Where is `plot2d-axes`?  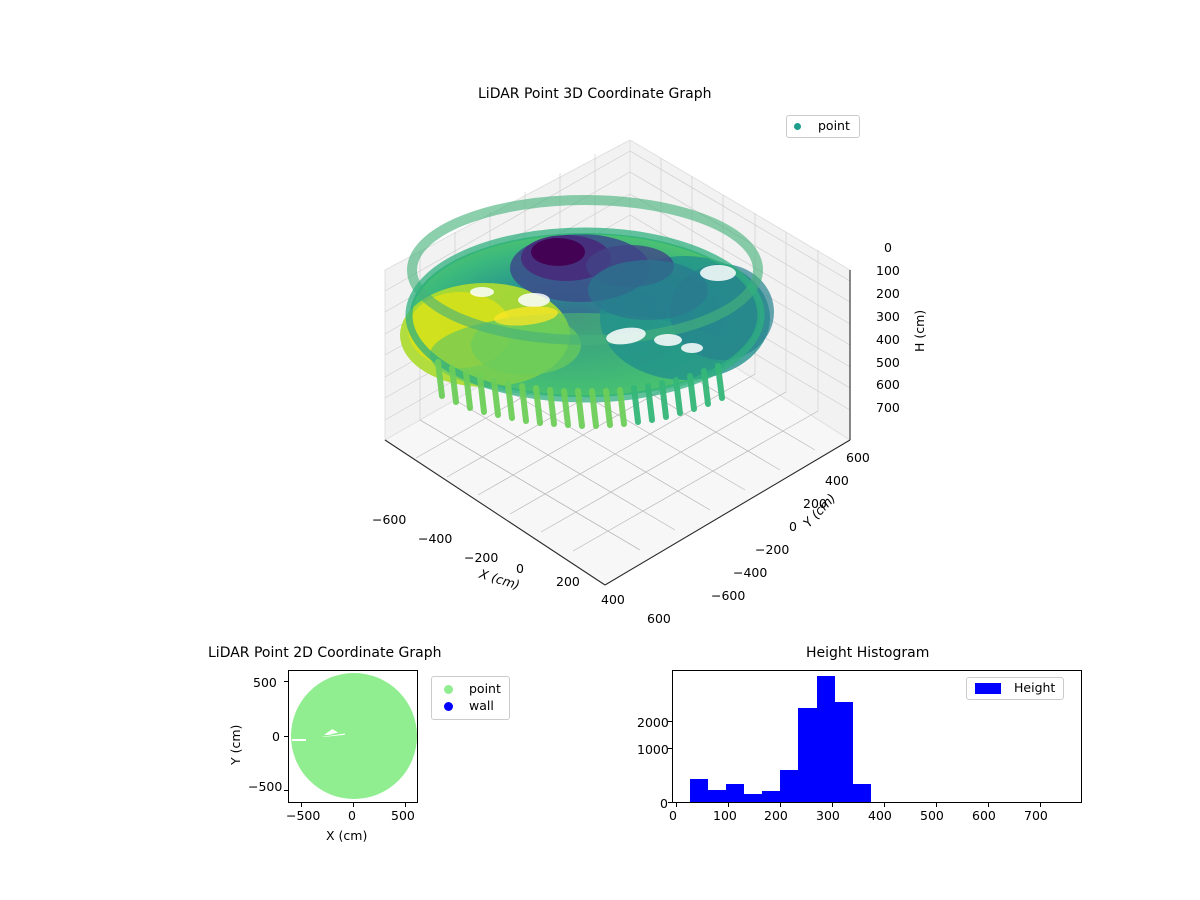 plot2d-axes is located at coordinates (353, 736).